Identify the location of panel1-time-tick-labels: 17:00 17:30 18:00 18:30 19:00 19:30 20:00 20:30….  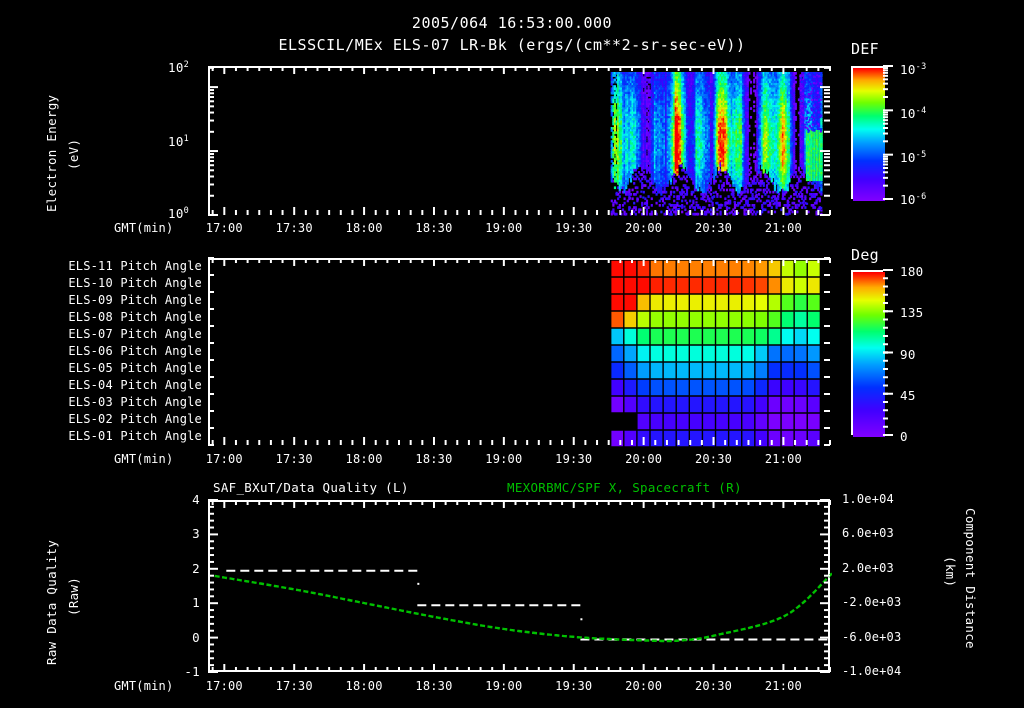
(512, 229).